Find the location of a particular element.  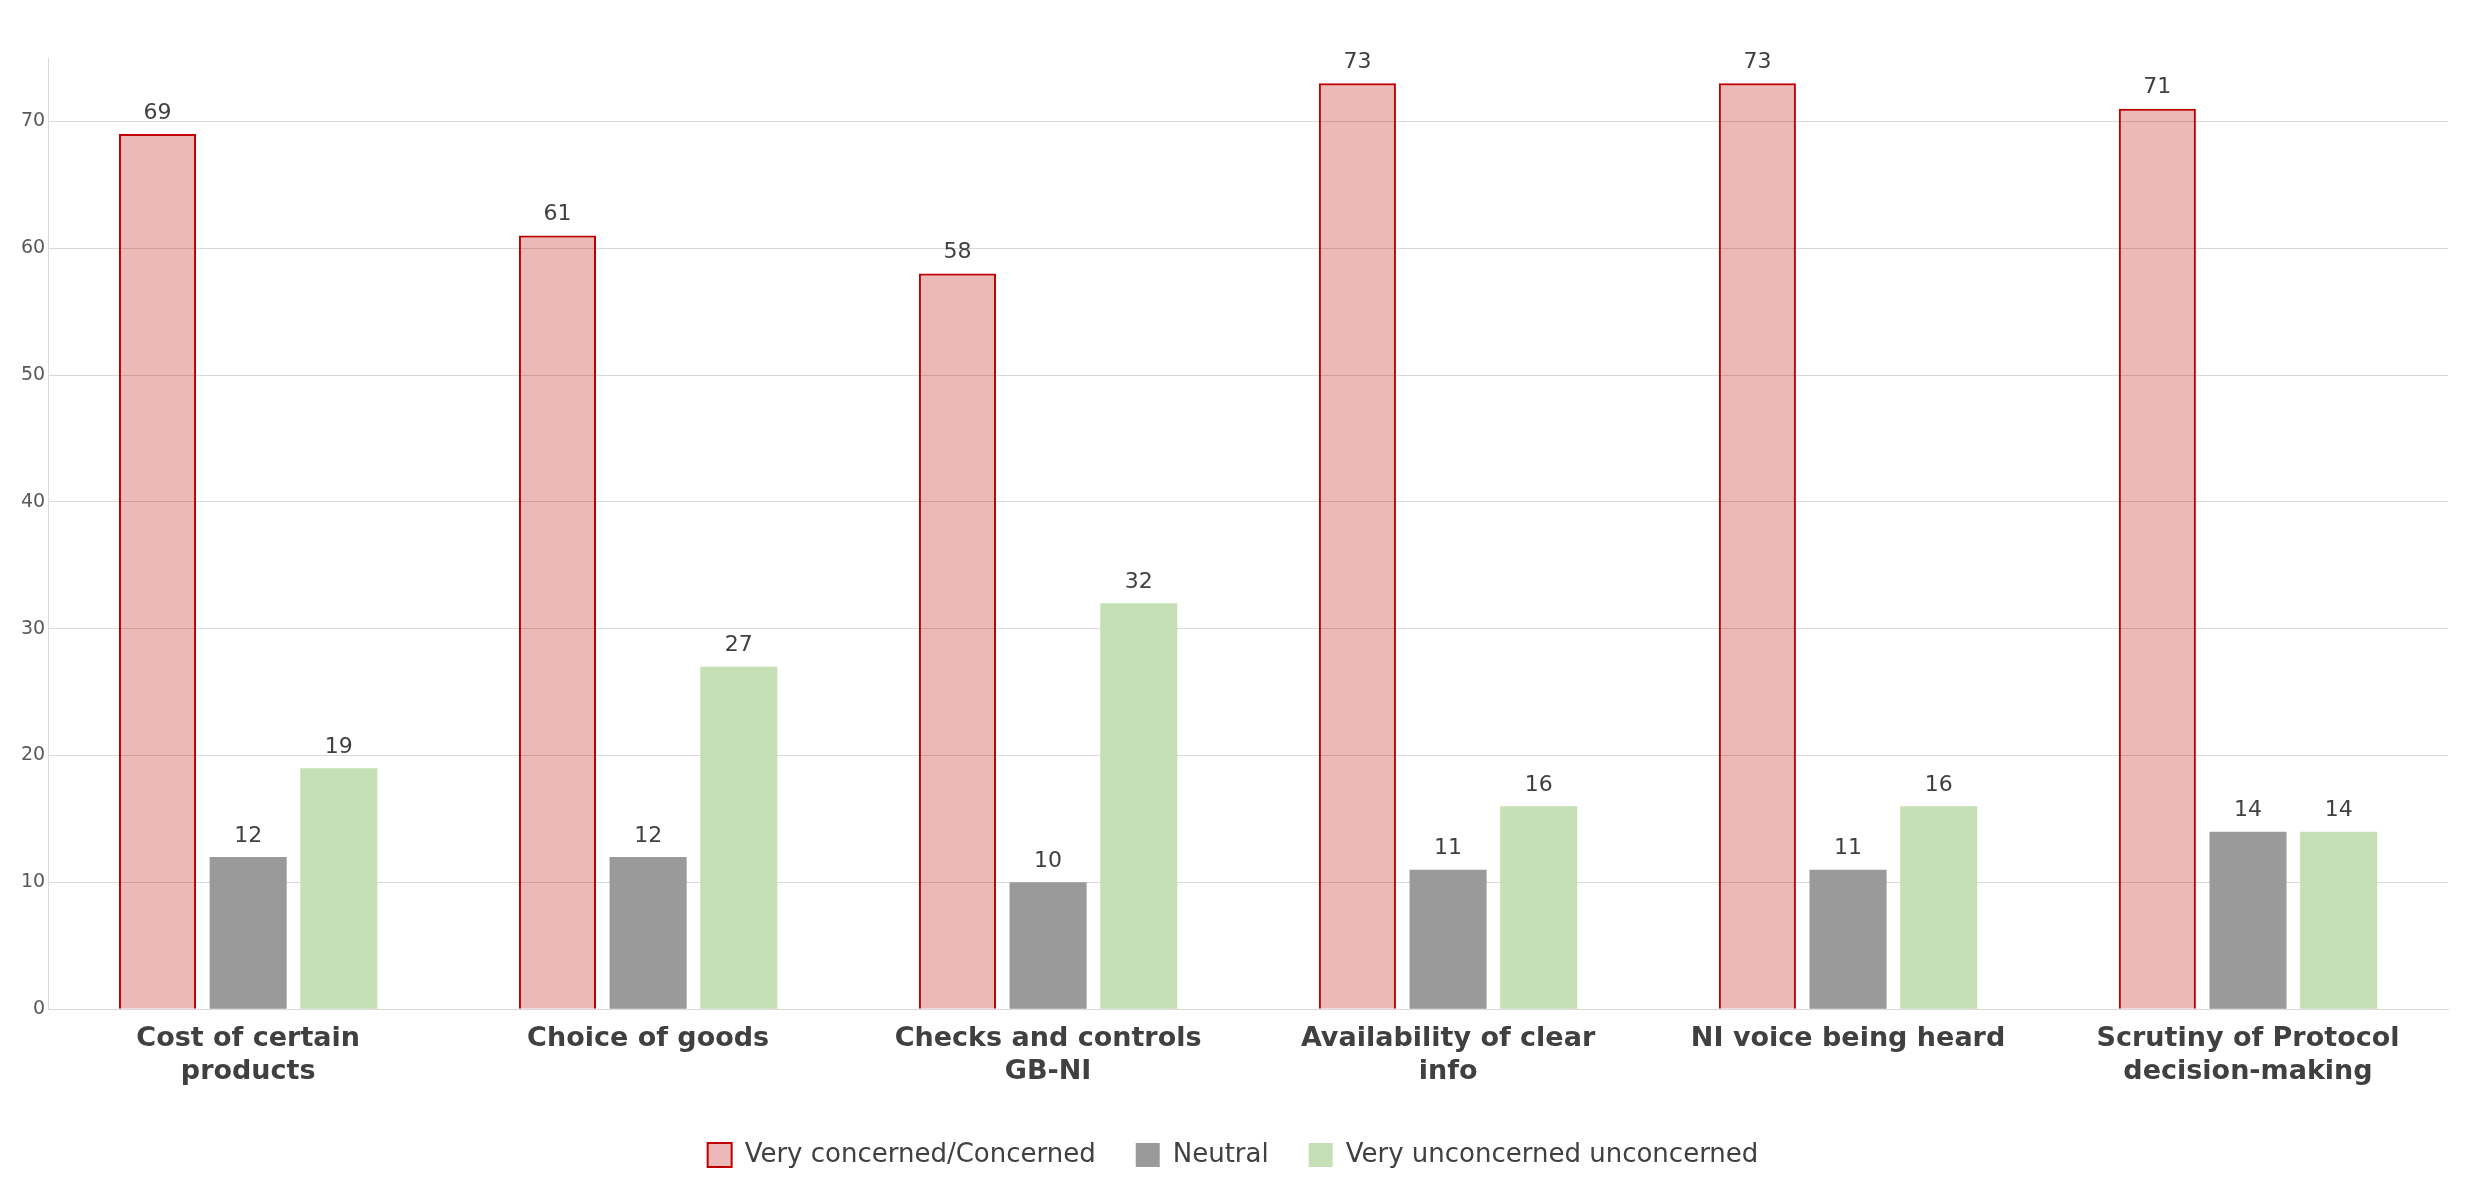

y-tick-label: 40 is located at coordinates (33, 499).